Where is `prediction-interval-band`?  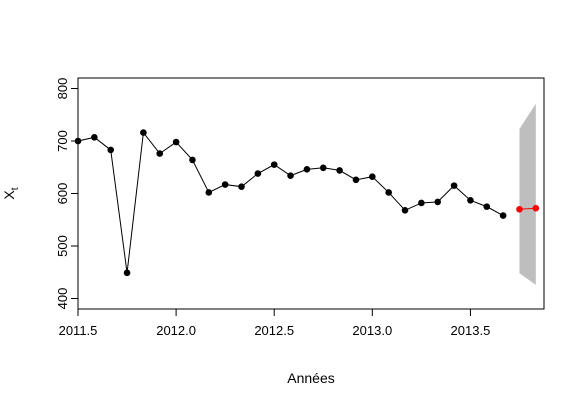 prediction-interval-band is located at coordinates (527, 194).